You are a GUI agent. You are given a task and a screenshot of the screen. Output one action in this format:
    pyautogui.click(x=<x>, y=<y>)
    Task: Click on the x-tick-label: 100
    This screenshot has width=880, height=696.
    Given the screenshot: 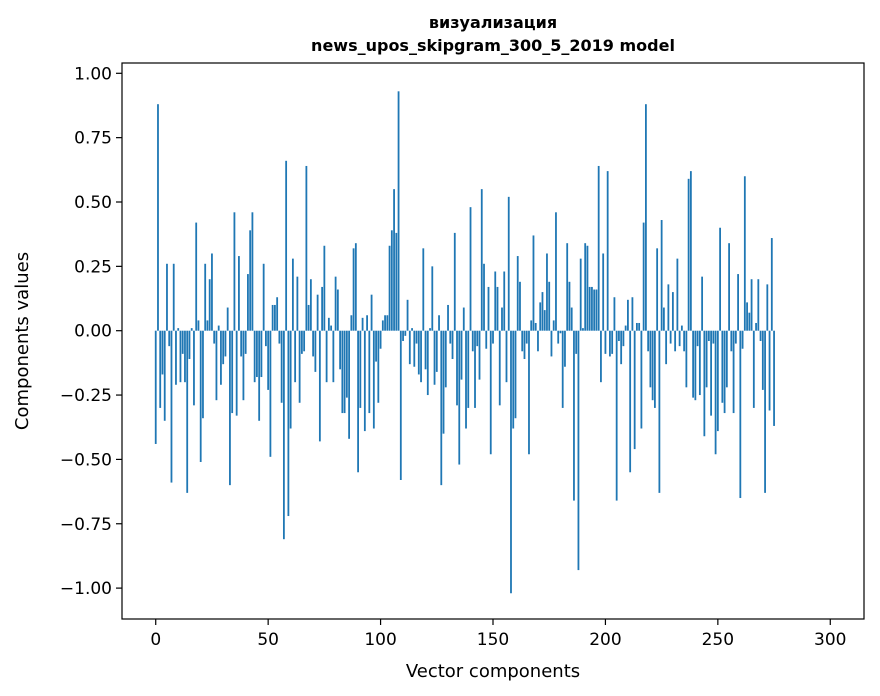 What is the action you would take?
    pyautogui.click(x=380, y=640)
    